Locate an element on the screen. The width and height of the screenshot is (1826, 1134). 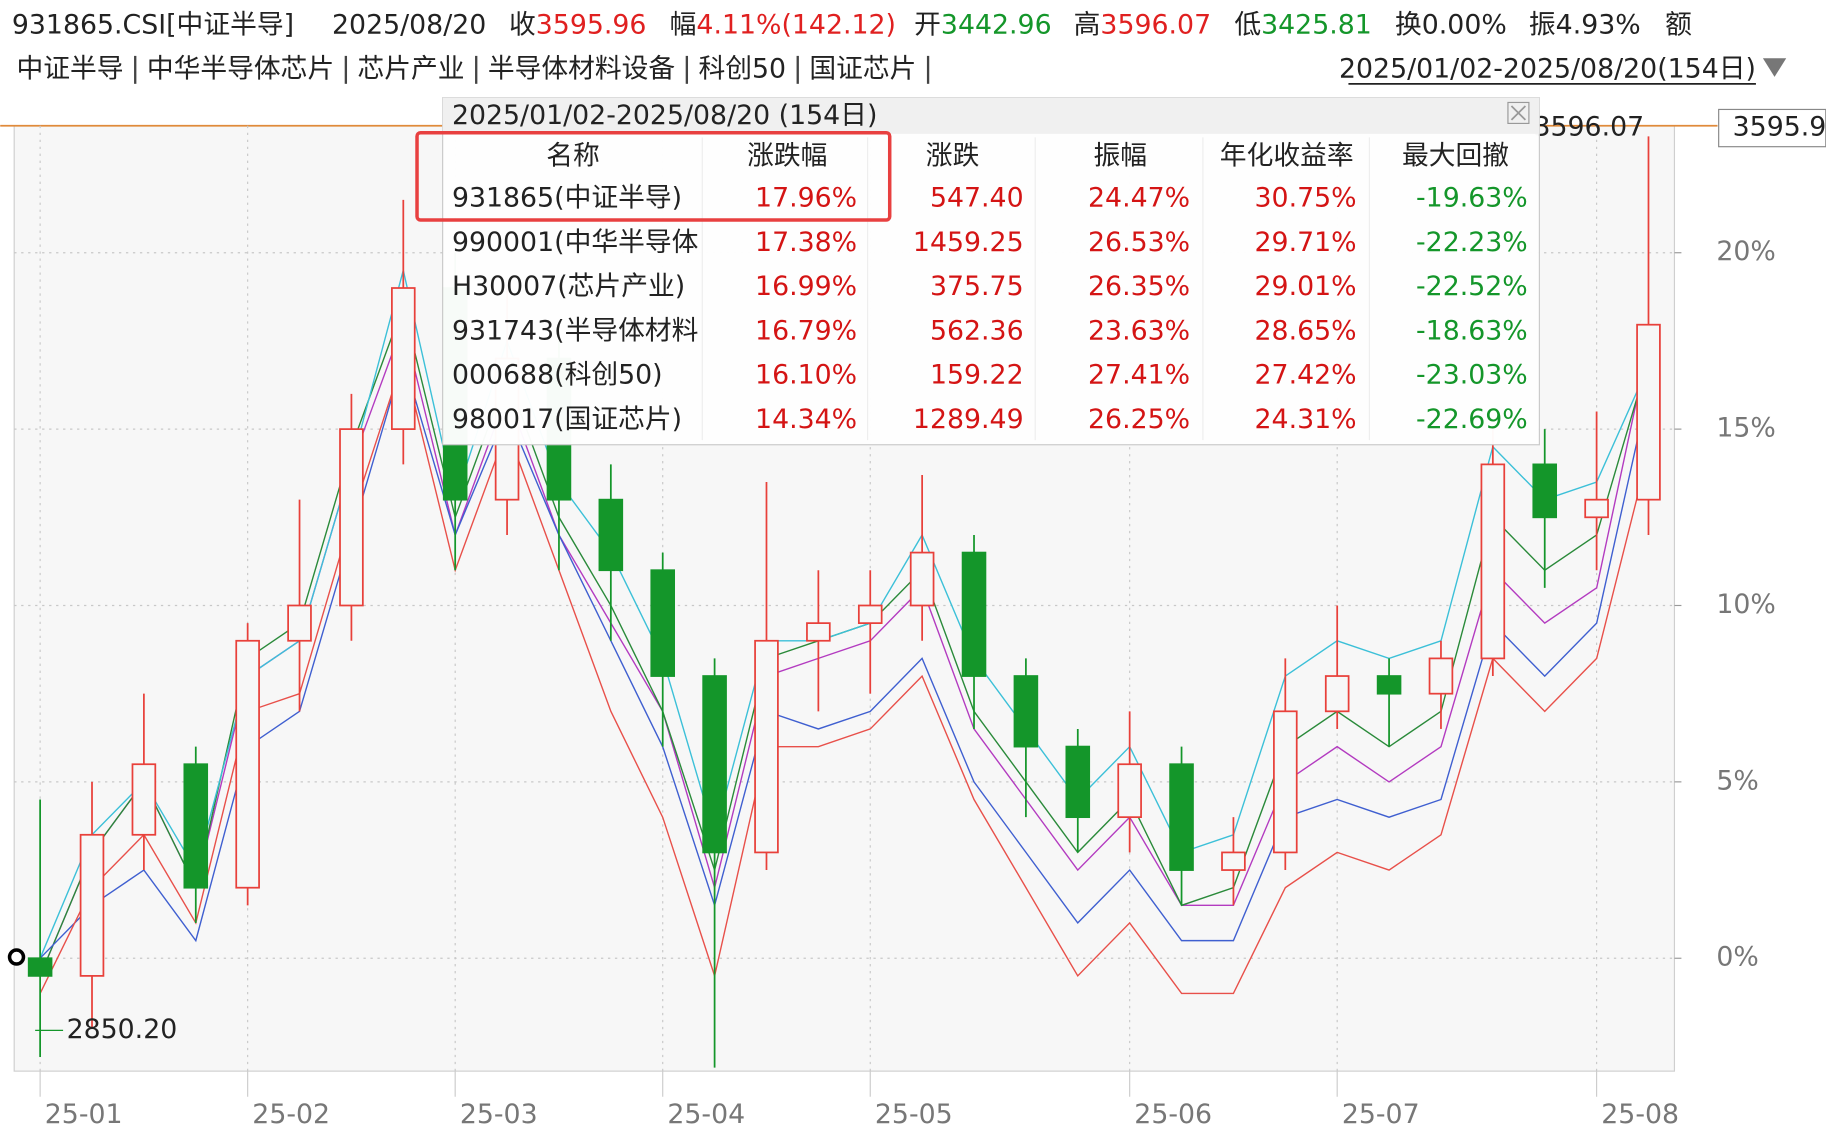
cell: 14.34% is located at coordinates (806, 419).